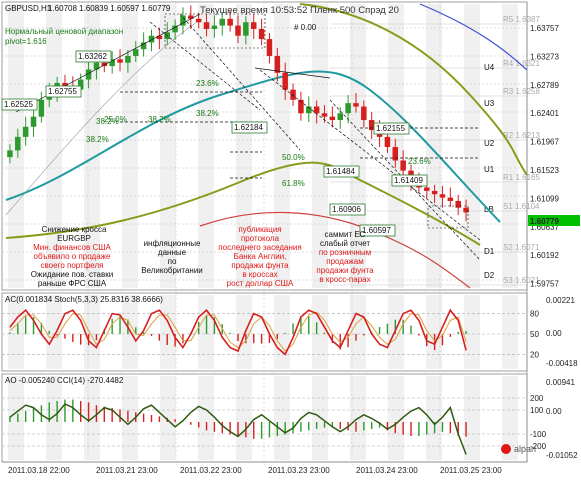 This screenshot has width=581, height=480. What do you see at coordinates (344, 261) in the screenshot?
I see `annotation-summit-line4: продажам` at bounding box center [344, 261].